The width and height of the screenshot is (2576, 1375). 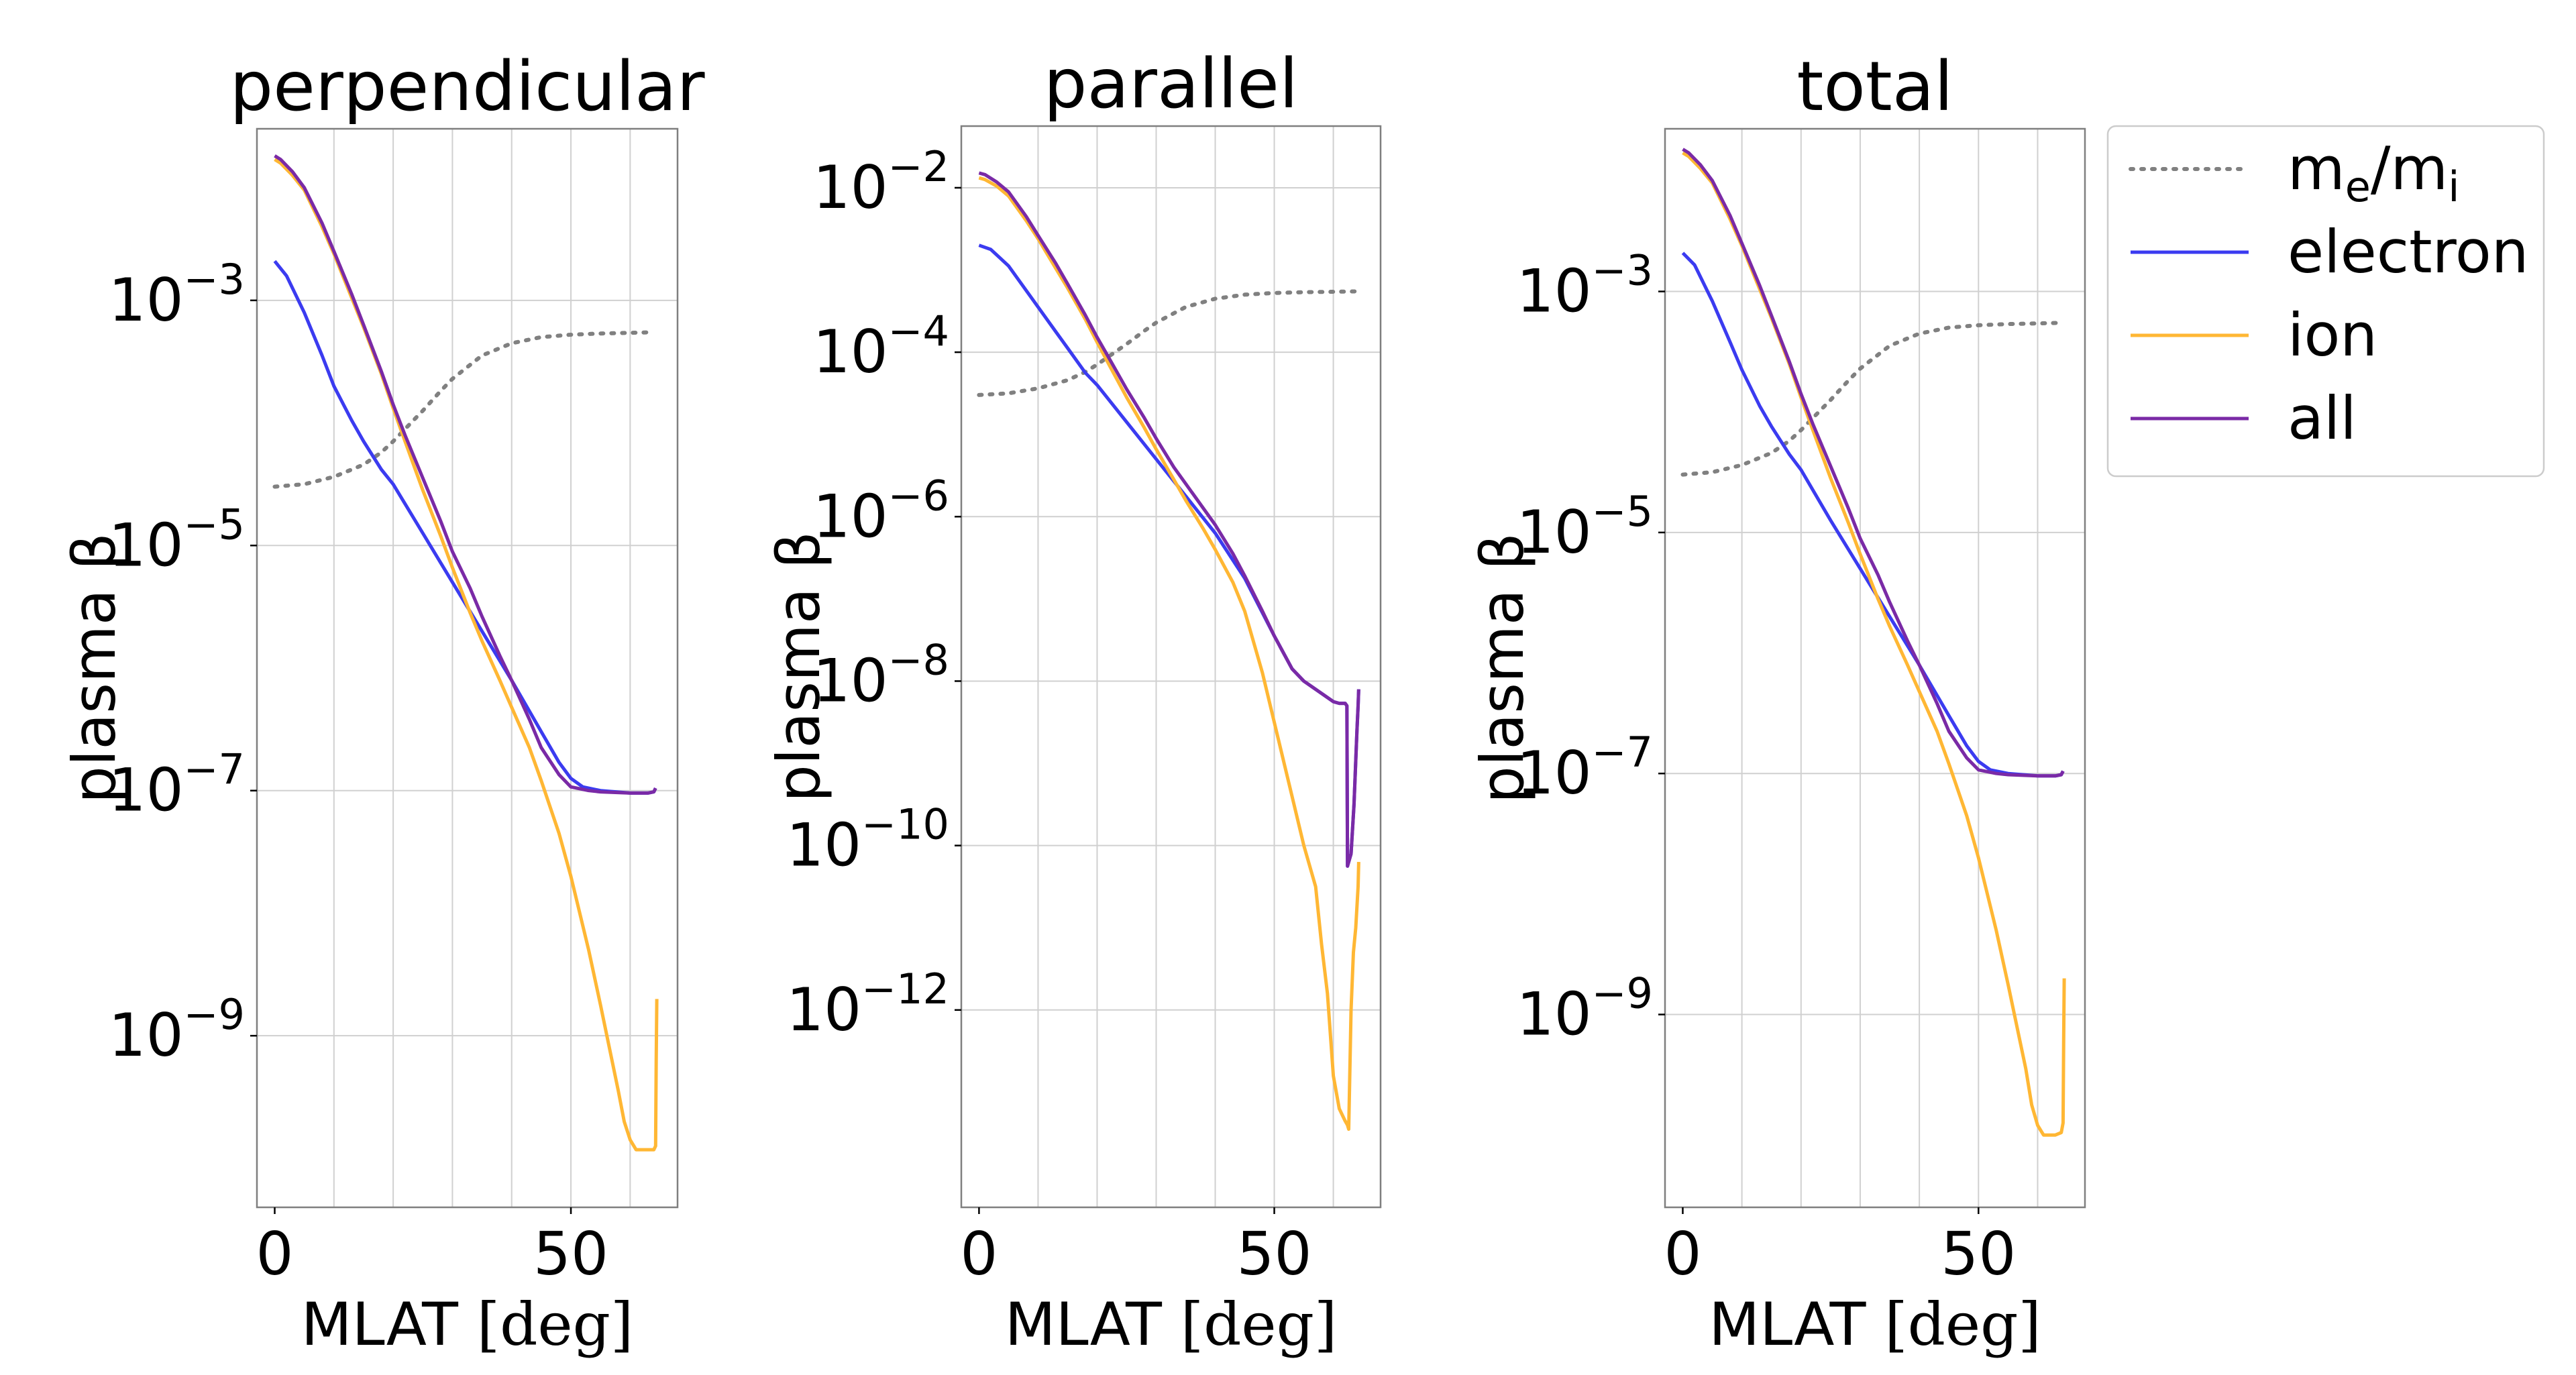 What do you see at coordinates (466, 87) in the screenshot?
I see `panel-title: perpendicular` at bounding box center [466, 87].